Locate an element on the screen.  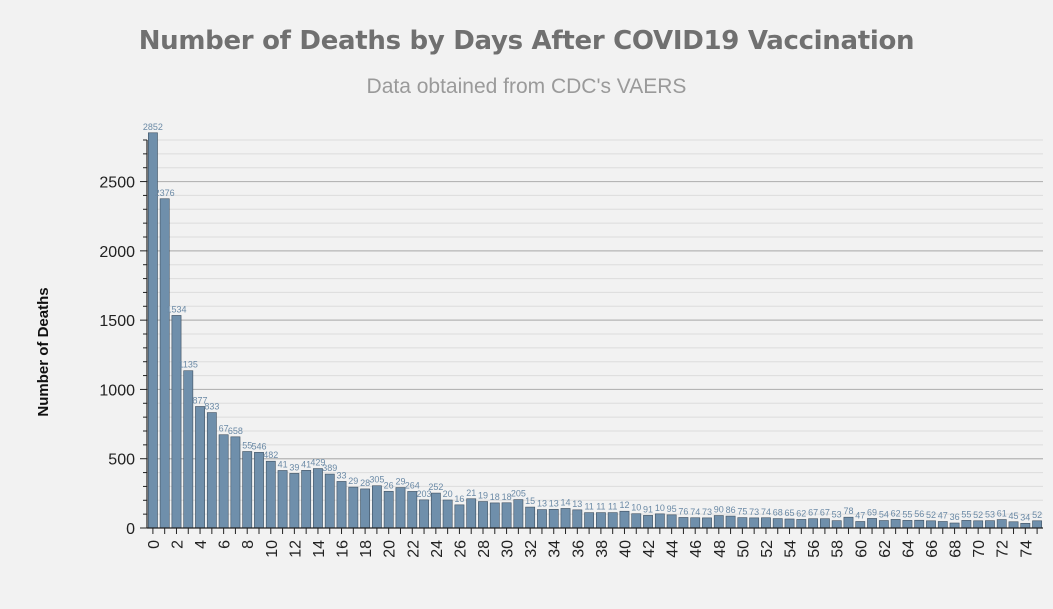
x-tick-label: 30 is located at coordinates (508, 549).